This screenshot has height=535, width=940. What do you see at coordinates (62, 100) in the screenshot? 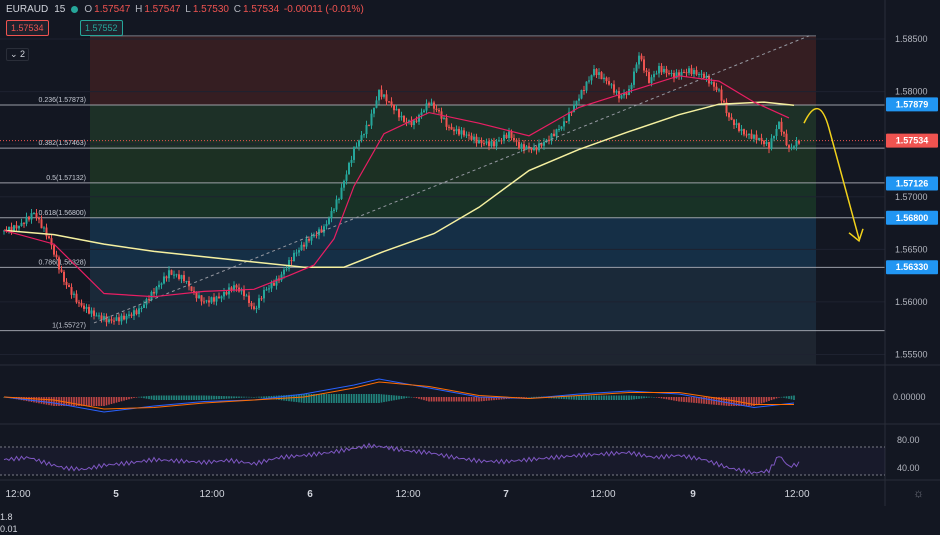
I see `fib-level-label: 0.236(1.57873)` at bounding box center [62, 100].